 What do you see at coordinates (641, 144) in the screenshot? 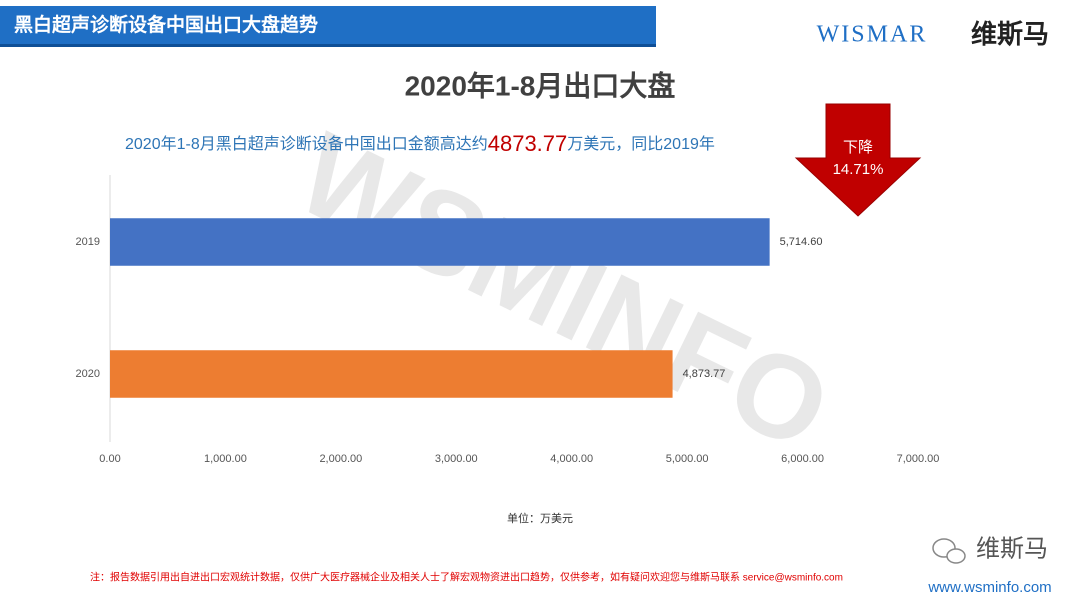
I see `subtitle-suffix: 万美元，同比2019年` at bounding box center [641, 144].